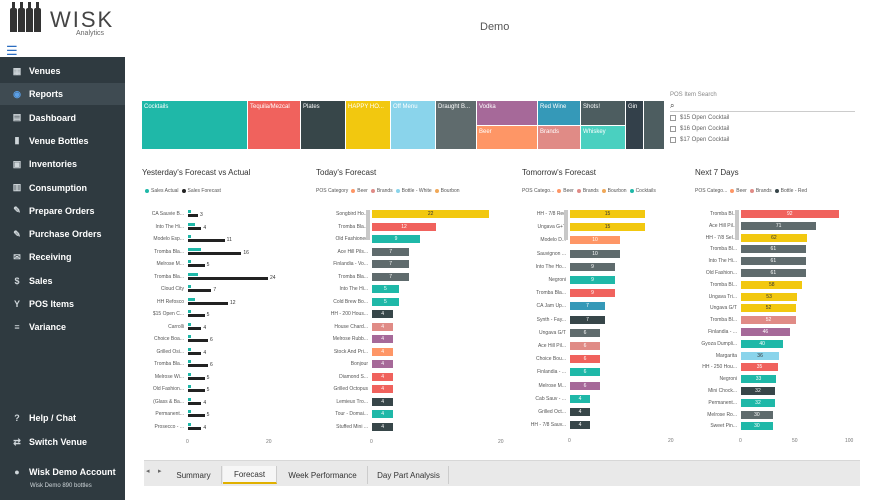 This screenshot has height=500, width=890. Describe the element at coordinates (603, 113) in the screenshot. I see `treemap-tile-shots-: Shots!` at that location.